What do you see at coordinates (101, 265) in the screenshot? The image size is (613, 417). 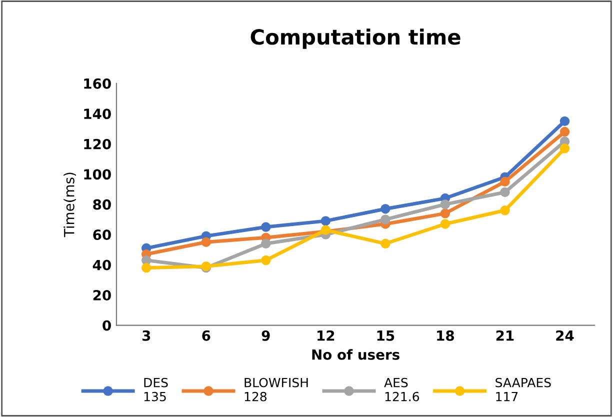 I see `y-tick-label: 40` at bounding box center [101, 265].